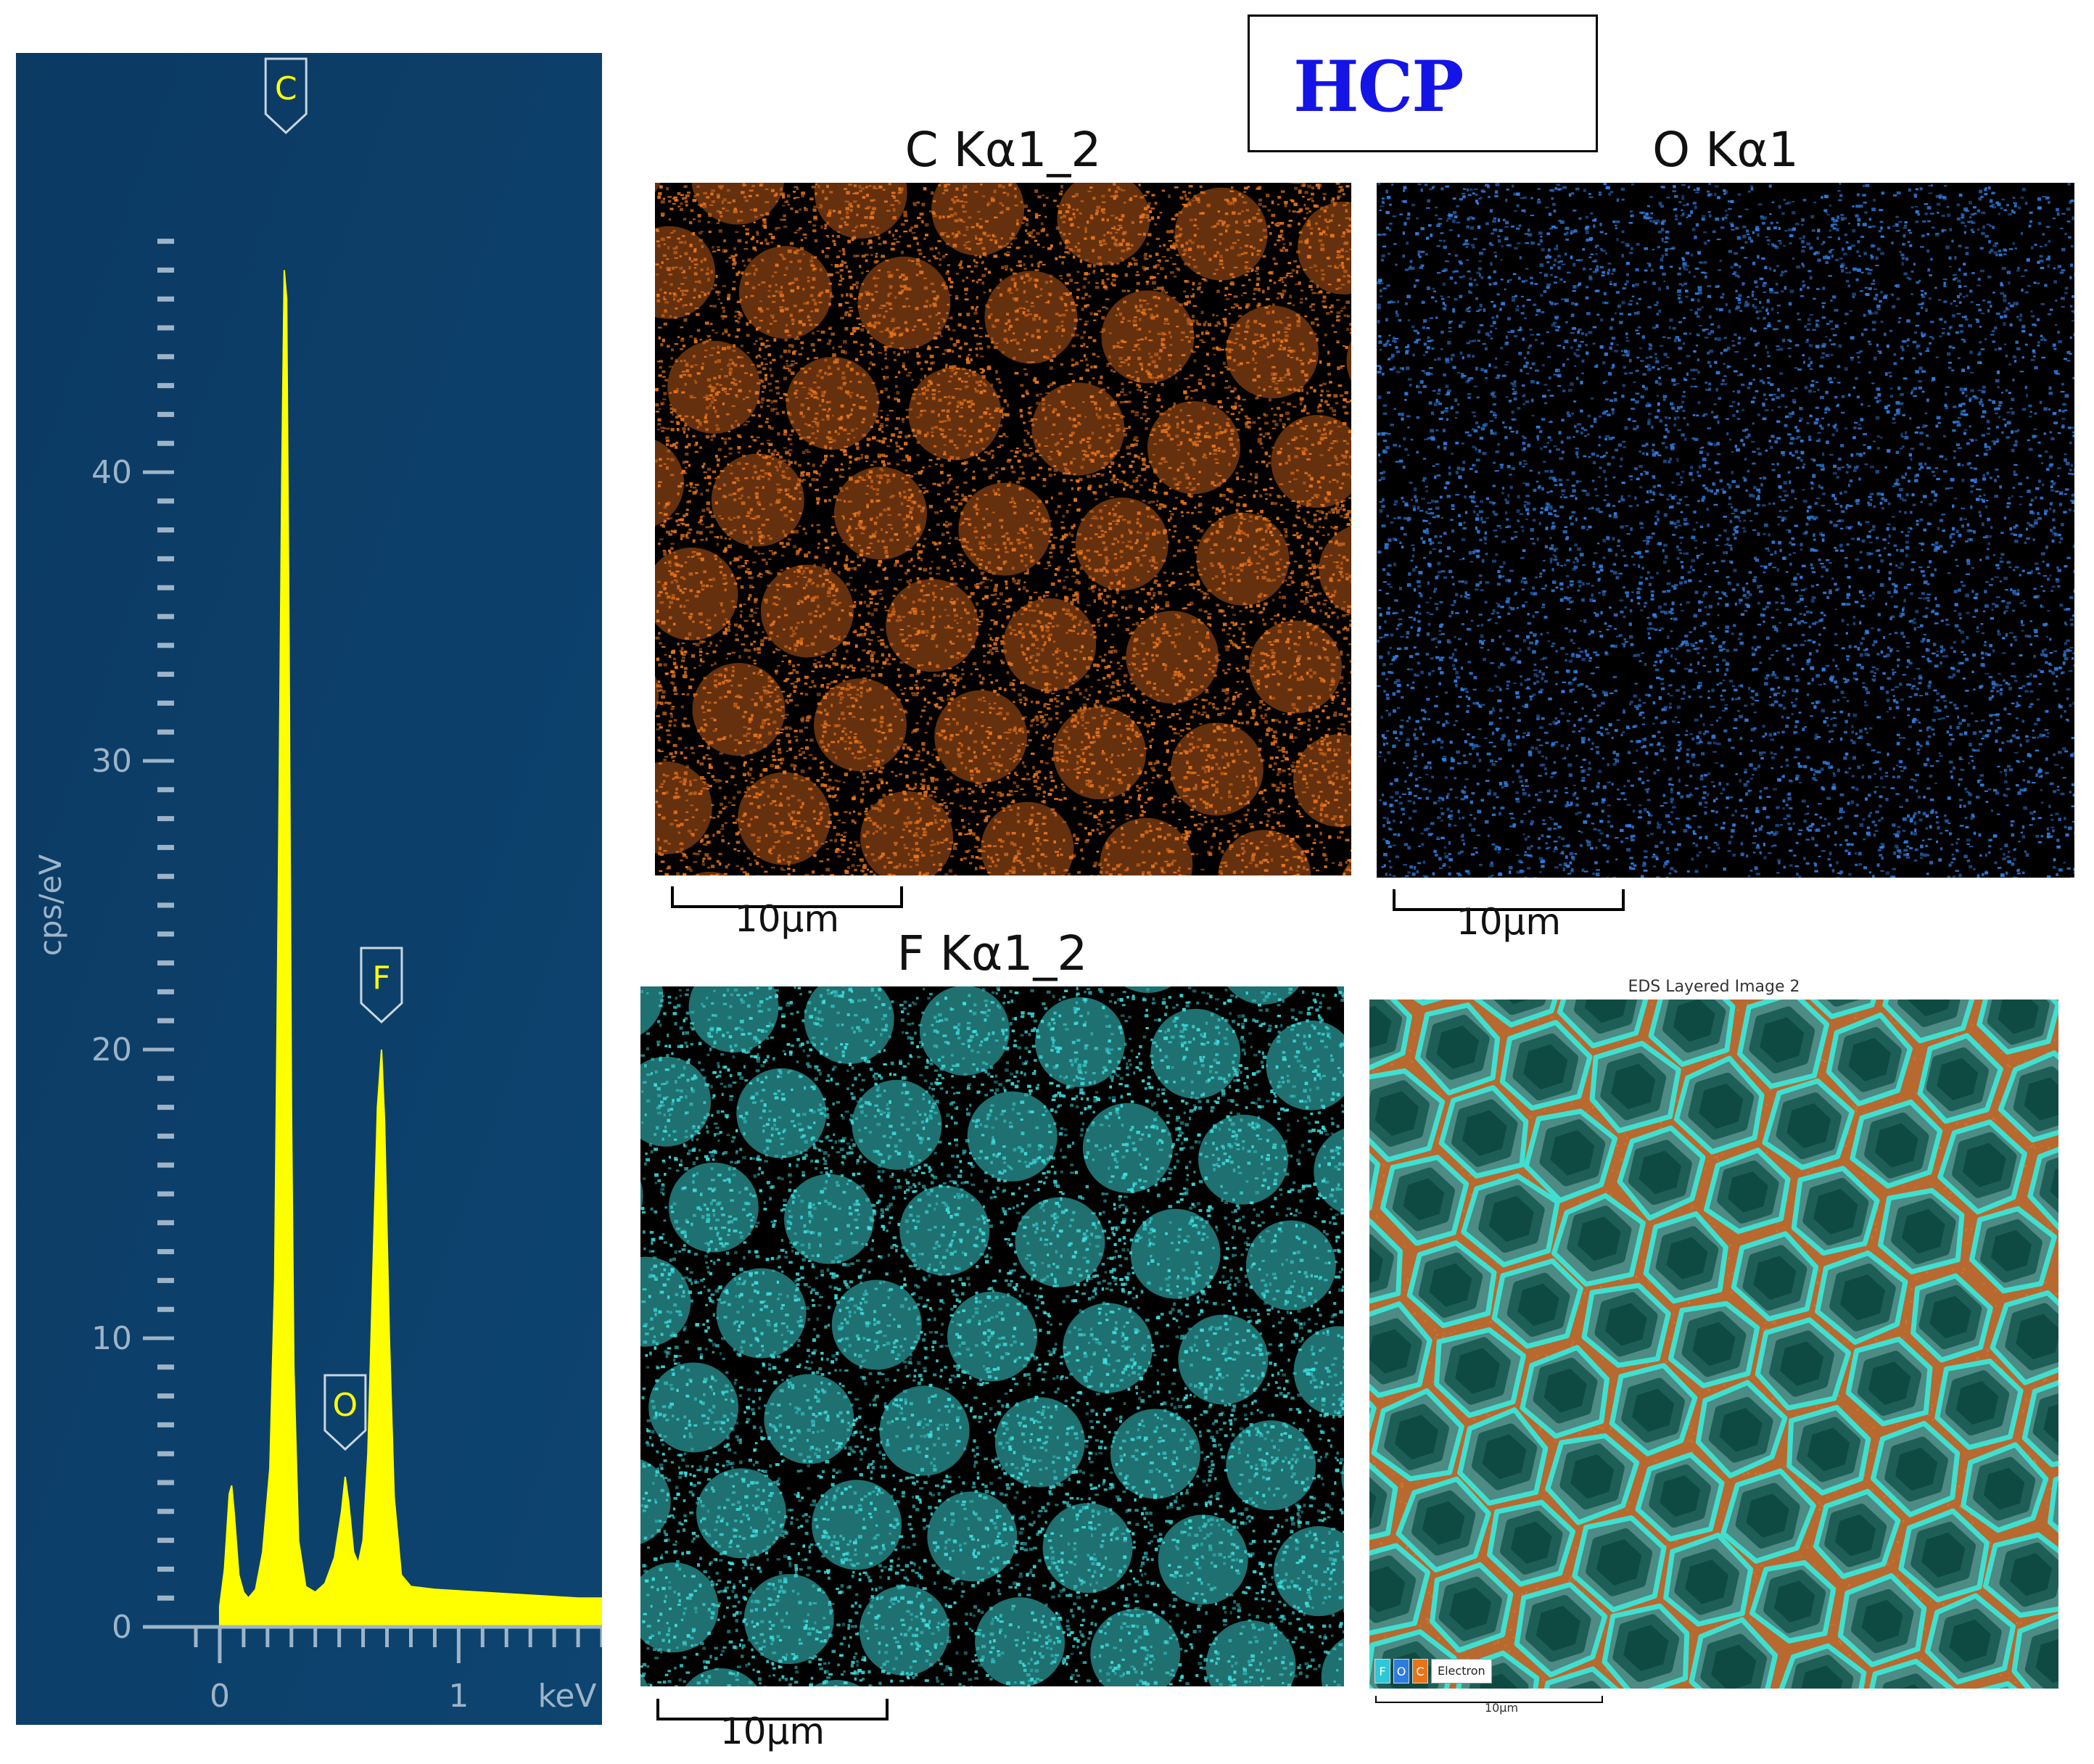  I want to click on carbon-map-title: C Kα1_2, so click(1003, 150).